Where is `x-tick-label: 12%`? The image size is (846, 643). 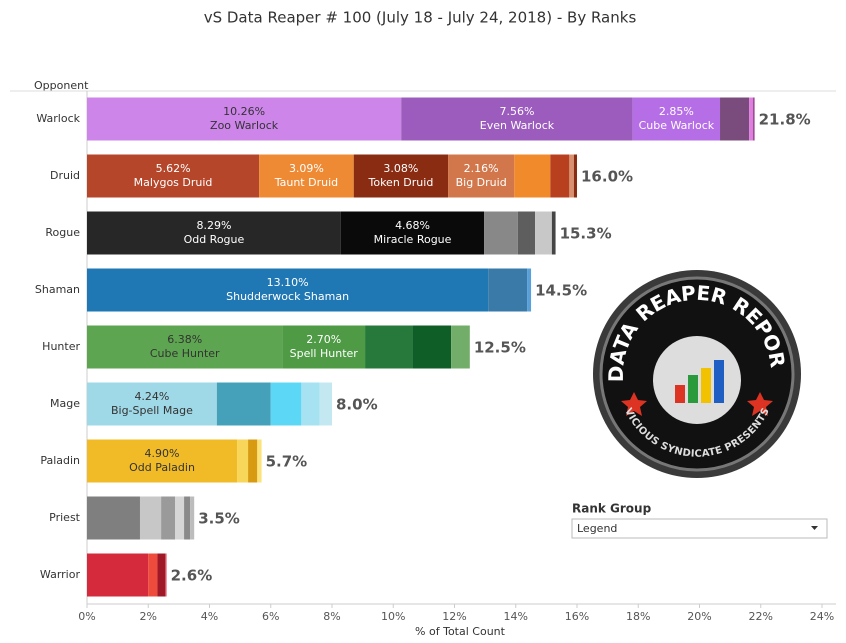
x-tick-label: 12% is located at coordinates (454, 616).